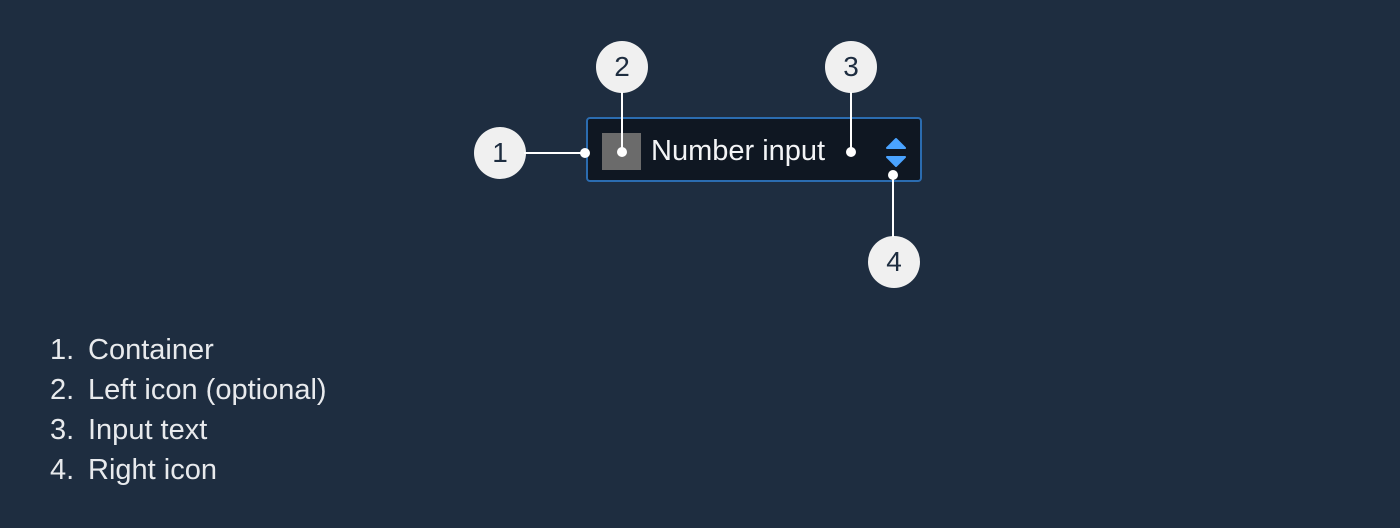 The width and height of the screenshot is (1400, 528). Describe the element at coordinates (896, 153) in the screenshot. I see `up-down-stepper-icon` at that location.